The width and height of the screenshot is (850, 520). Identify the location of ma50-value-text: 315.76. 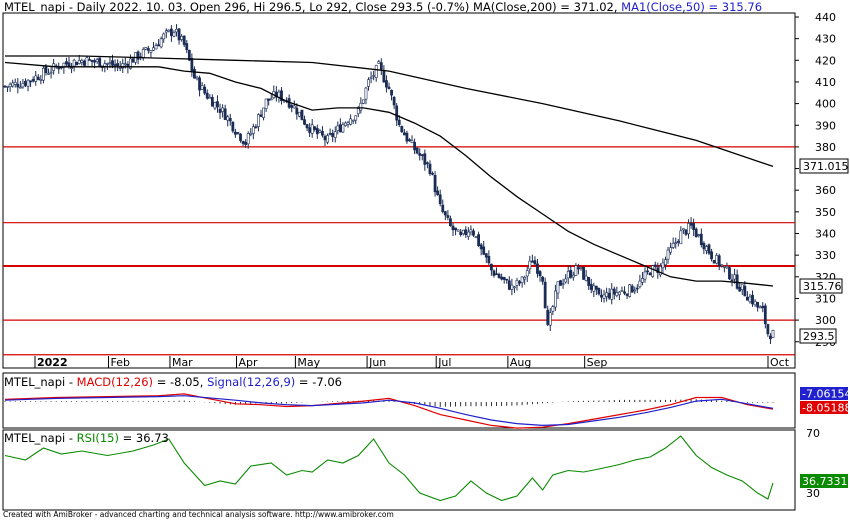
(822, 286).